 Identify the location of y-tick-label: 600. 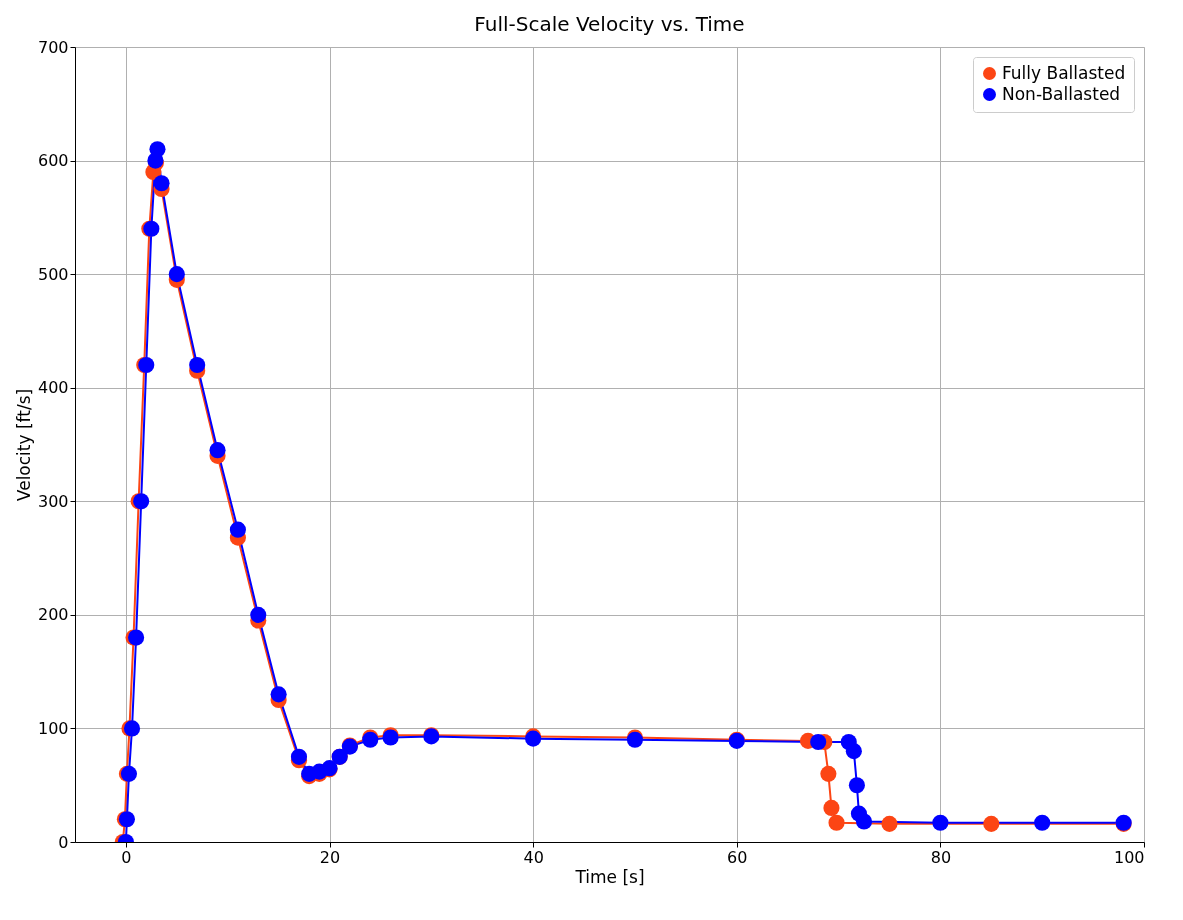
(53, 161).